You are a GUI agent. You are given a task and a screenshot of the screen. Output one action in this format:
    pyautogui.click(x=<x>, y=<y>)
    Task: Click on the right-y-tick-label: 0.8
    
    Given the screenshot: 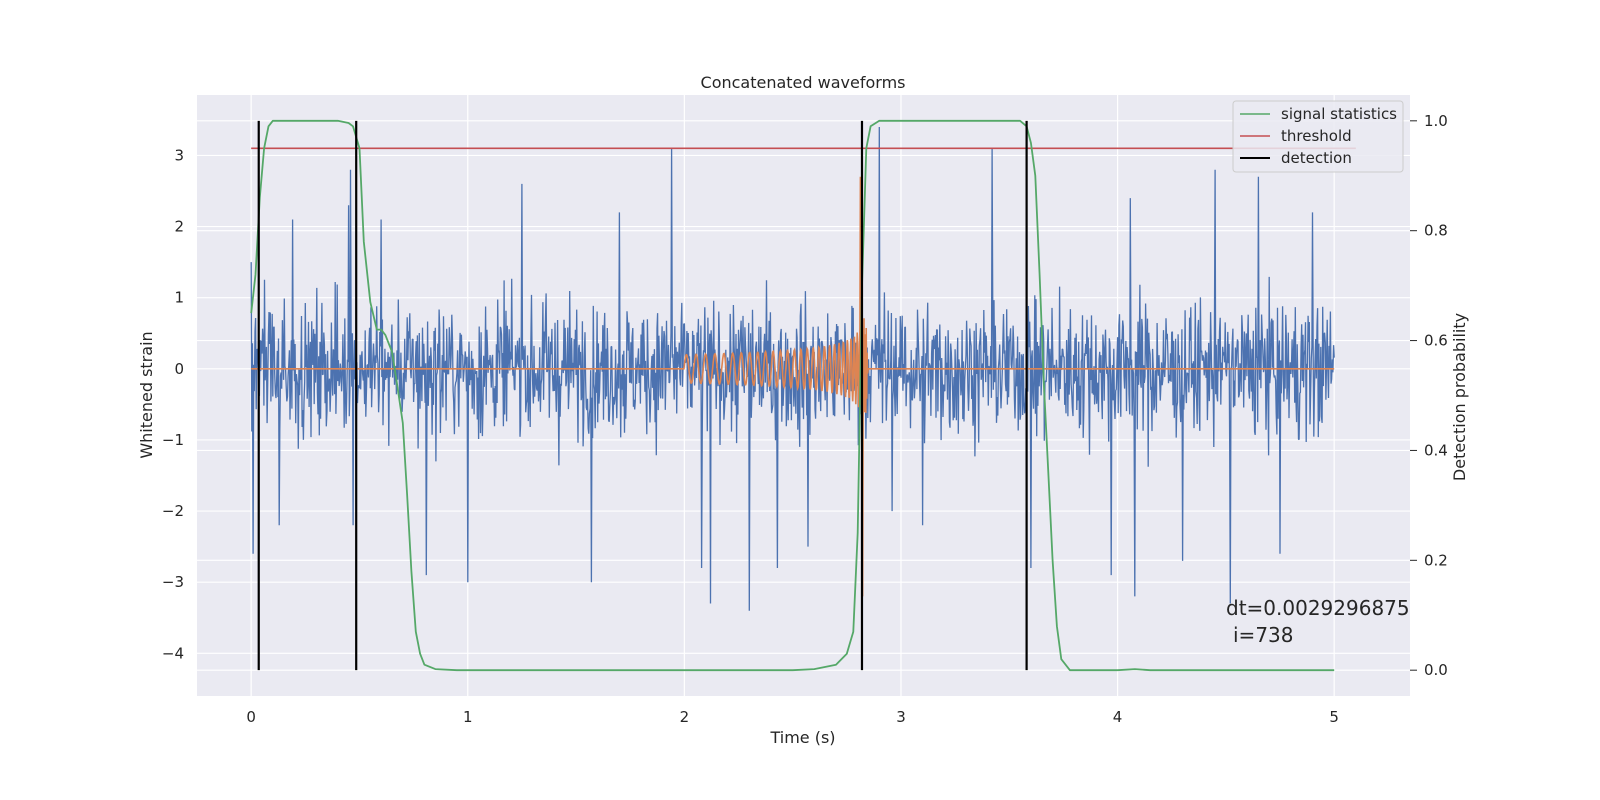 What is the action you would take?
    pyautogui.click(x=1436, y=231)
    